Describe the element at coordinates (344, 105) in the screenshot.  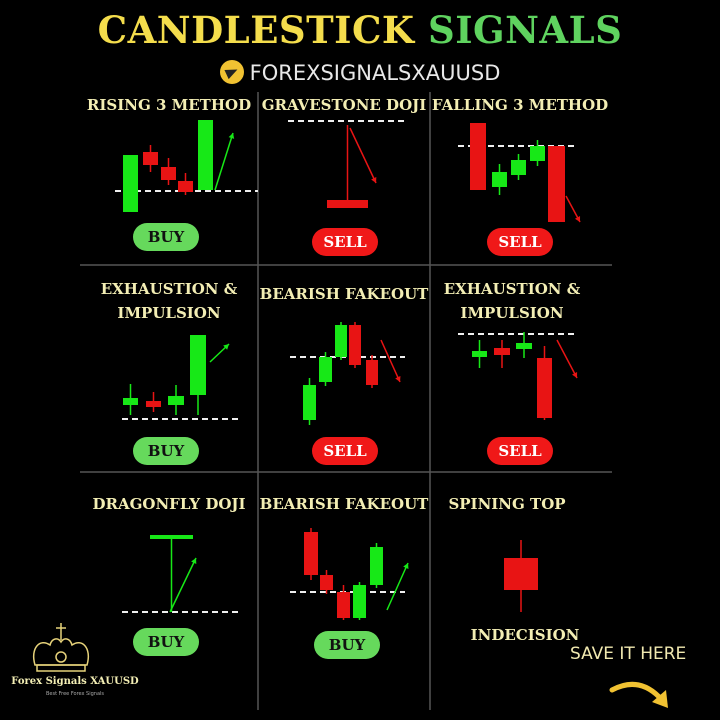
I see `pattern-title-gravestone: GRAVESTONE DOJI` at that location.